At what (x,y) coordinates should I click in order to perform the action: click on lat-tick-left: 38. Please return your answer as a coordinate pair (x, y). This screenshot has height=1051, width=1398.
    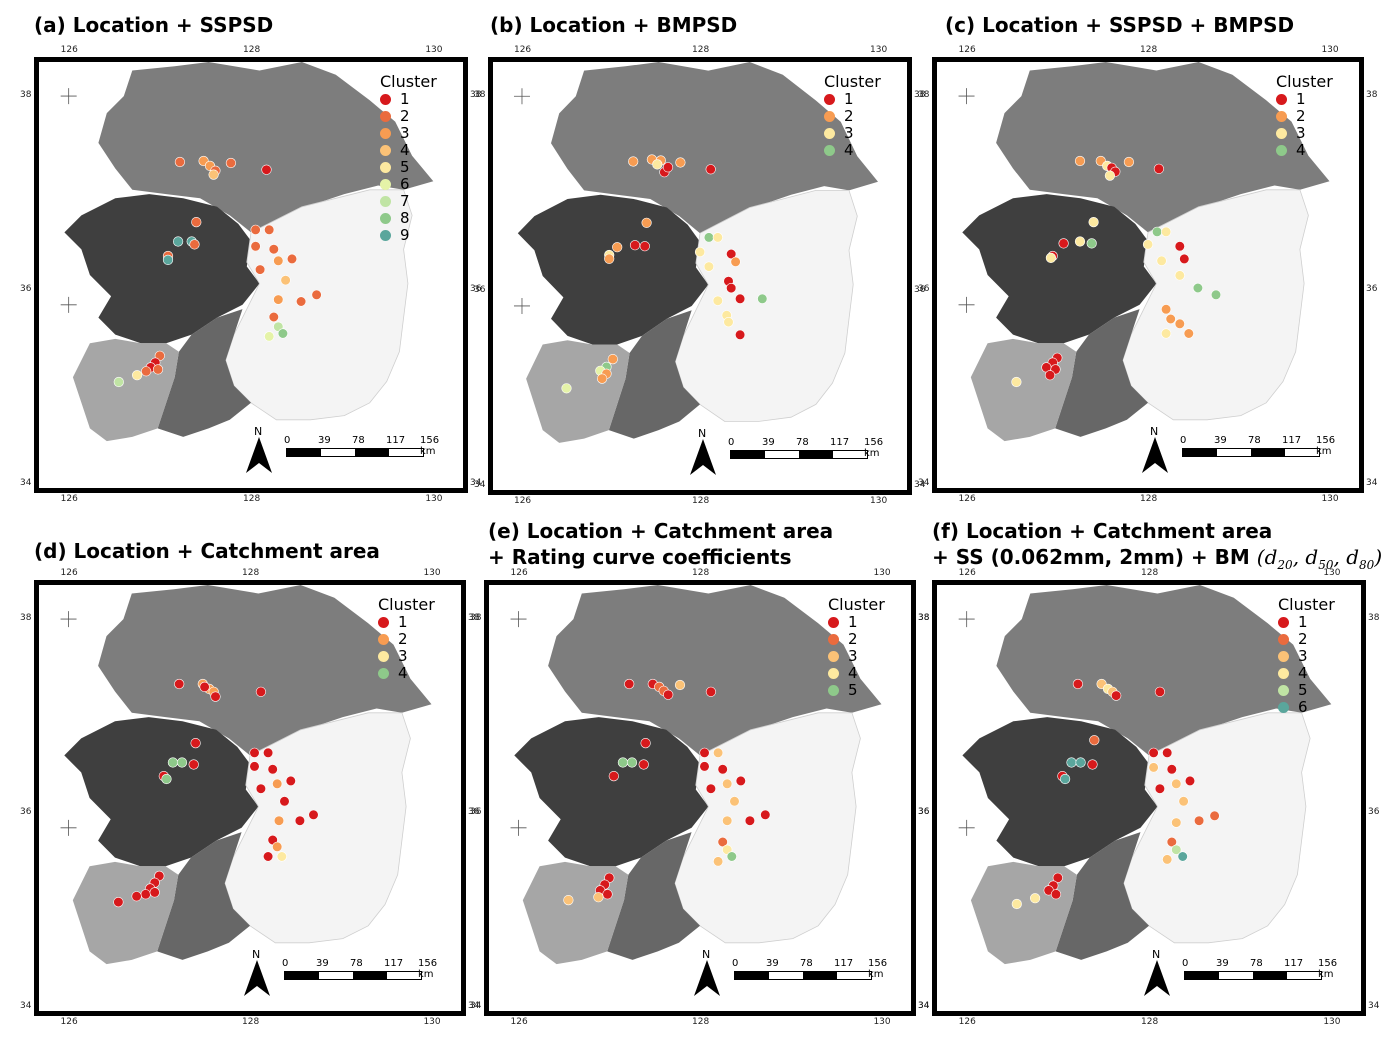
    Looking at the image, I should click on (26, 95).